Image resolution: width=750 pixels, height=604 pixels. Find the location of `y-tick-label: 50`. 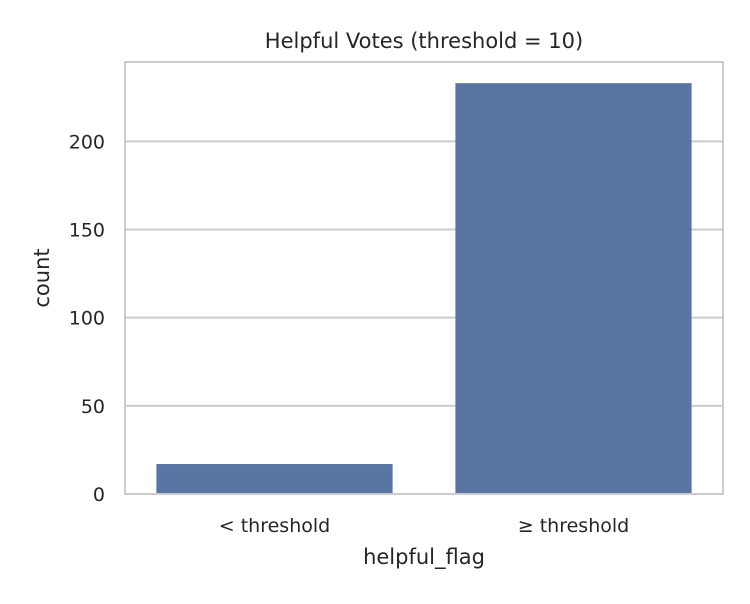

y-tick-label: 50 is located at coordinates (93, 407).